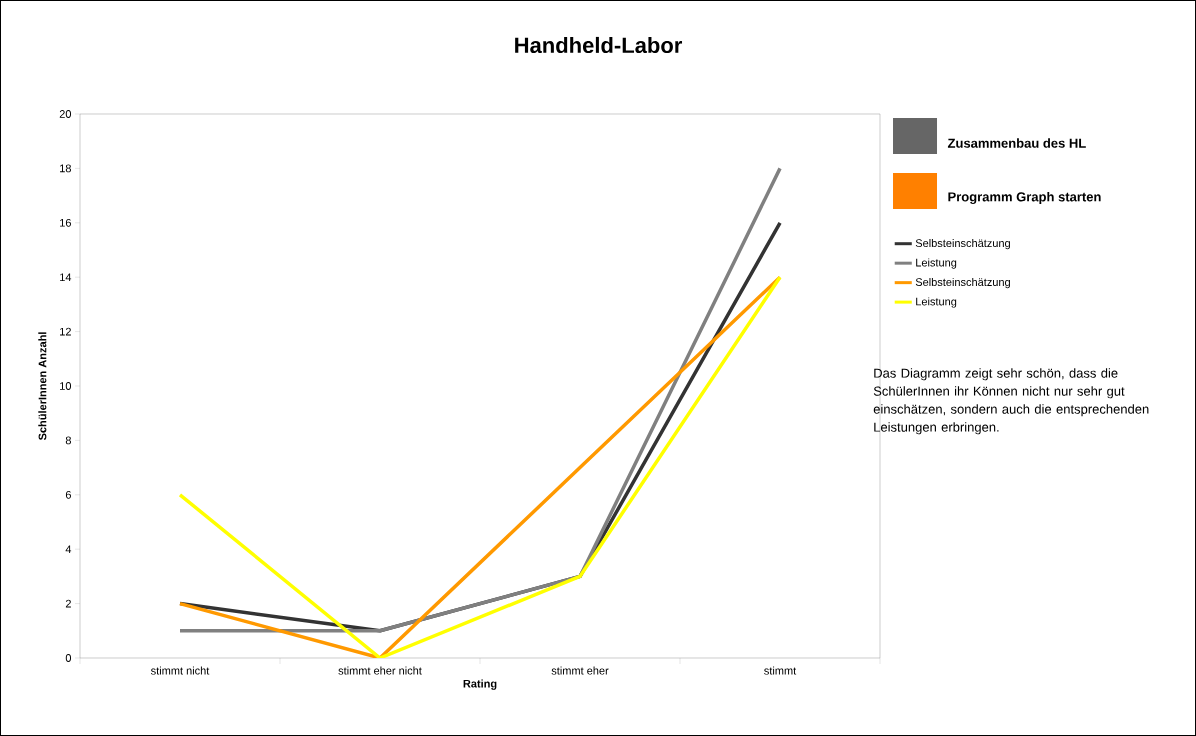  I want to click on x-tick-label: stimmt nicht, so click(180, 670).